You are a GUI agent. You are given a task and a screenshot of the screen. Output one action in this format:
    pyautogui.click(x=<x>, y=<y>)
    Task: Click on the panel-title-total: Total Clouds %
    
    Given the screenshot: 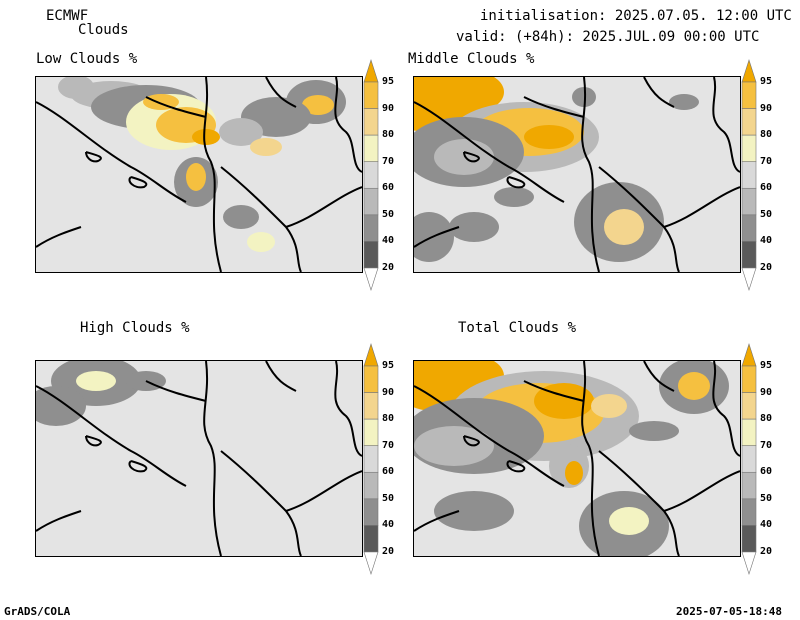 What is the action you would take?
    pyautogui.click(x=517, y=328)
    